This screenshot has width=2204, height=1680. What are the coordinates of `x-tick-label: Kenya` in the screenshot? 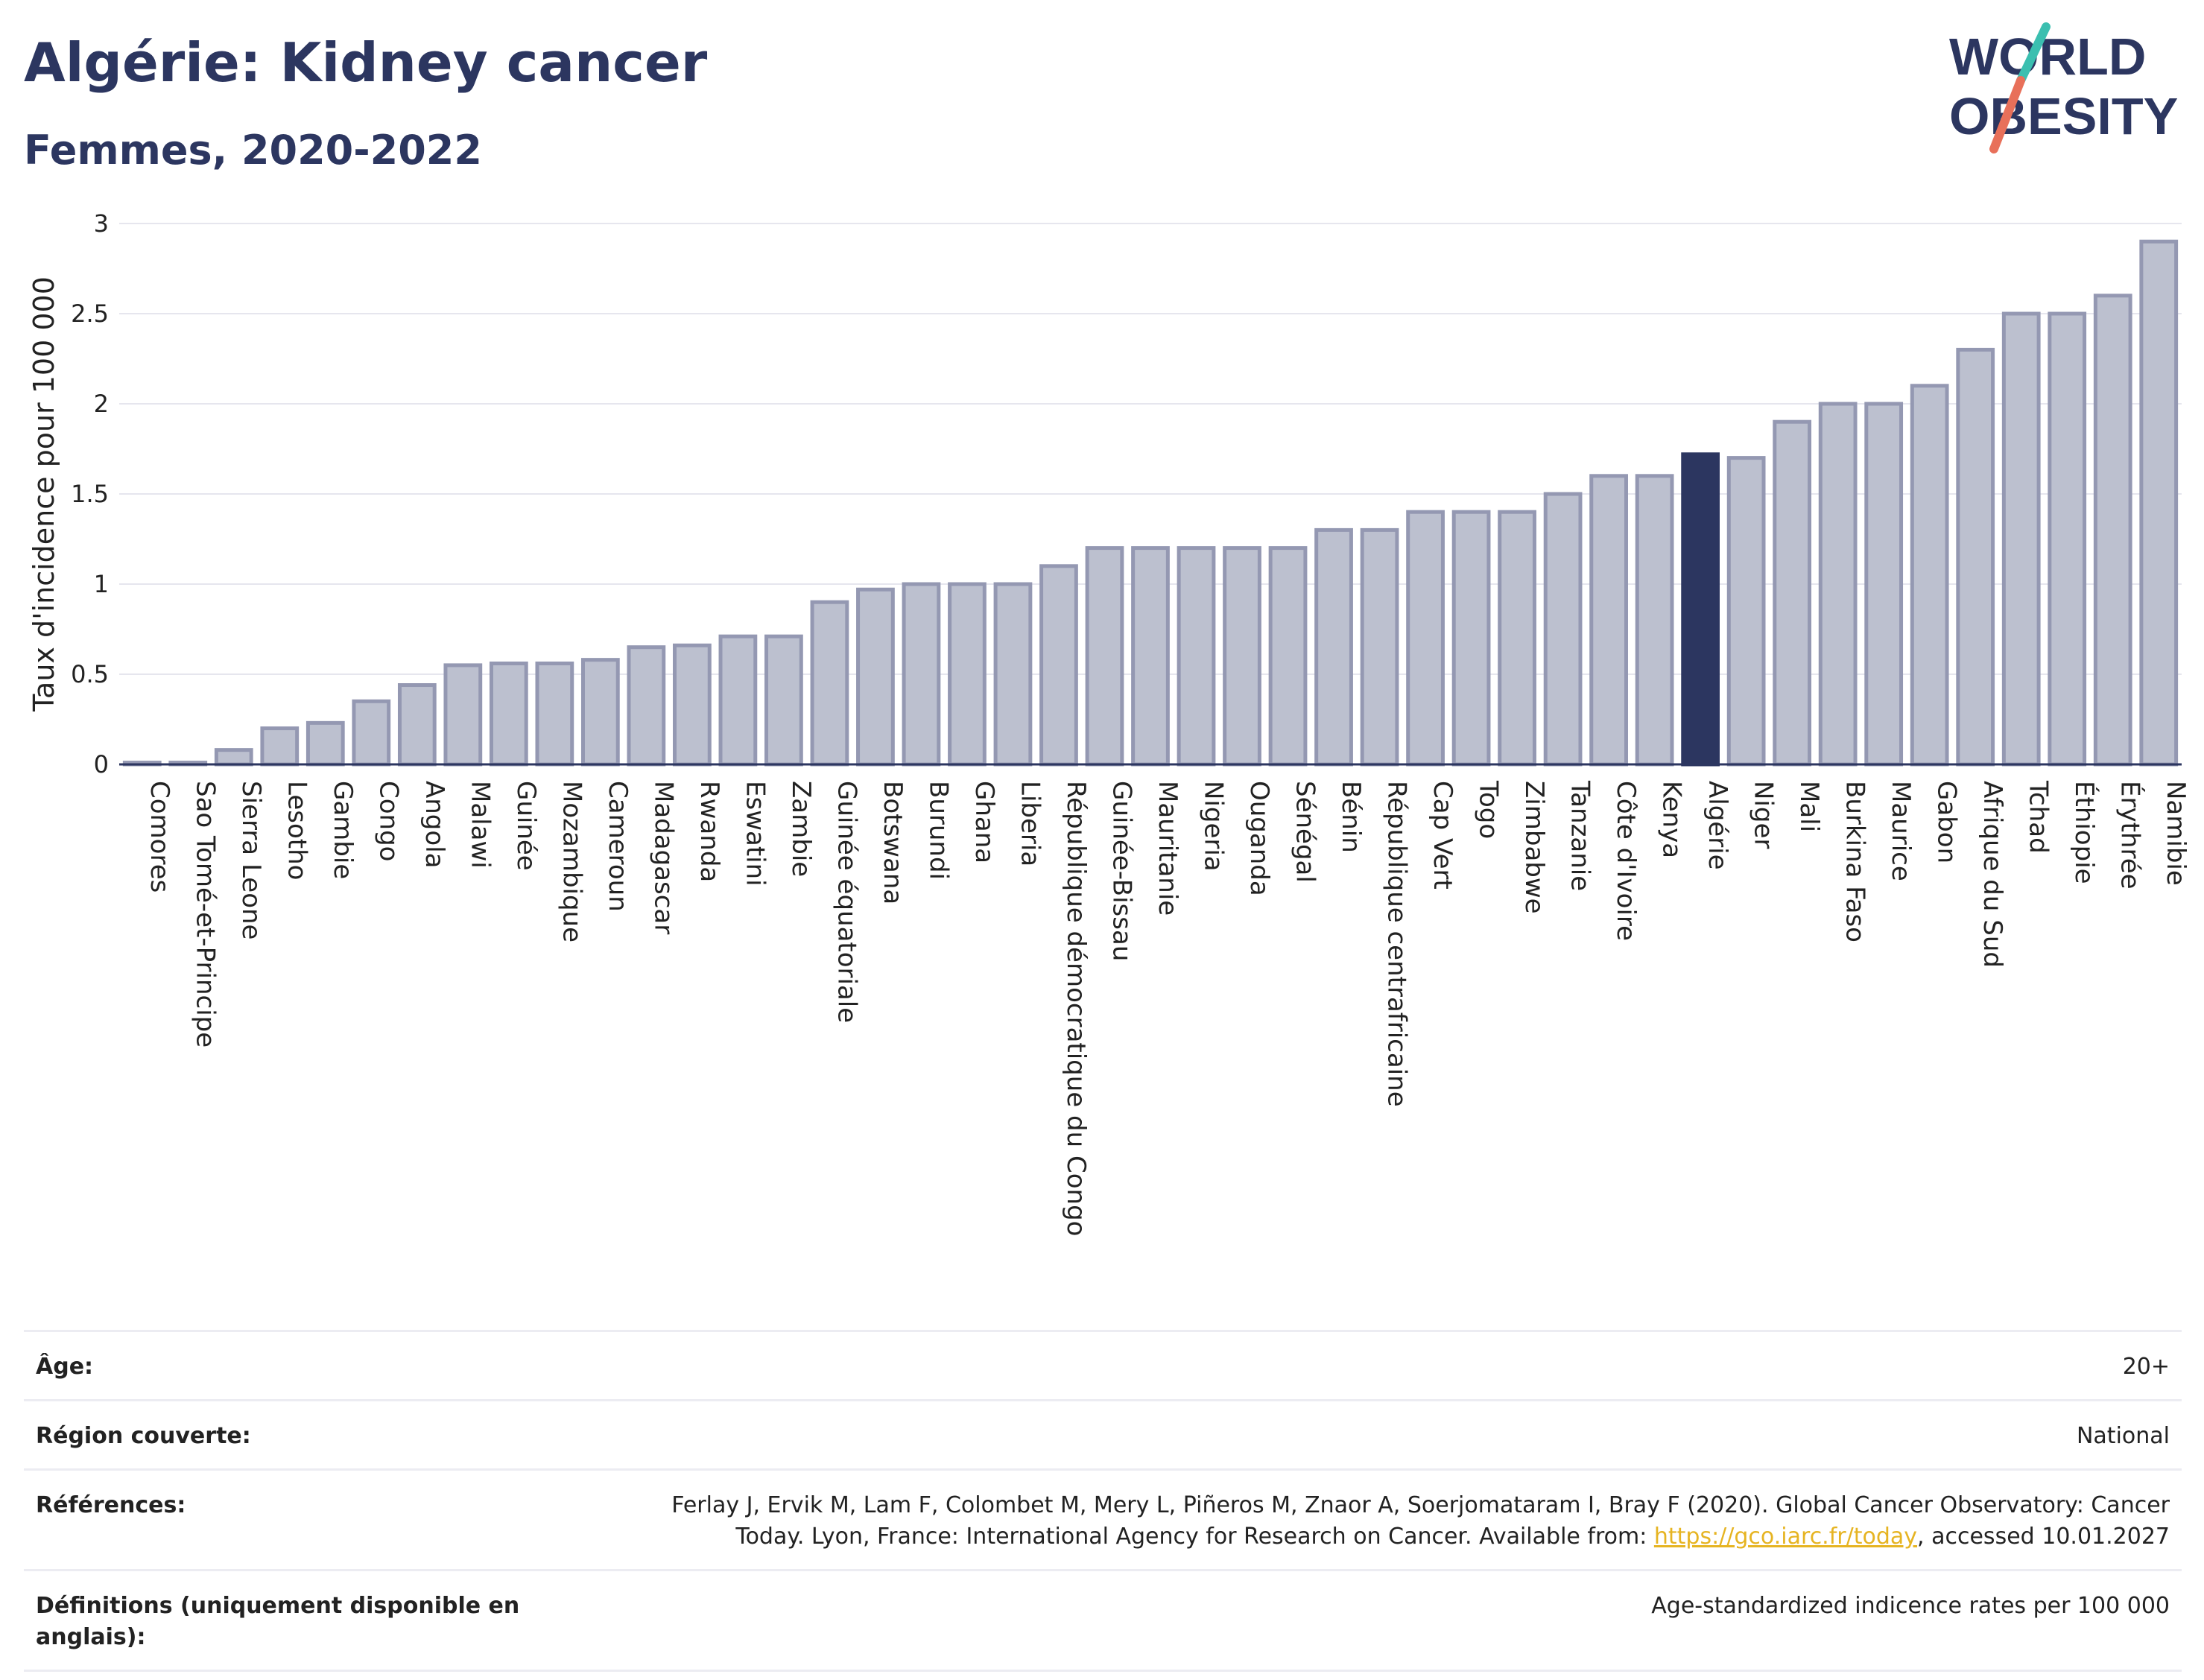 It's located at (1672, 819).